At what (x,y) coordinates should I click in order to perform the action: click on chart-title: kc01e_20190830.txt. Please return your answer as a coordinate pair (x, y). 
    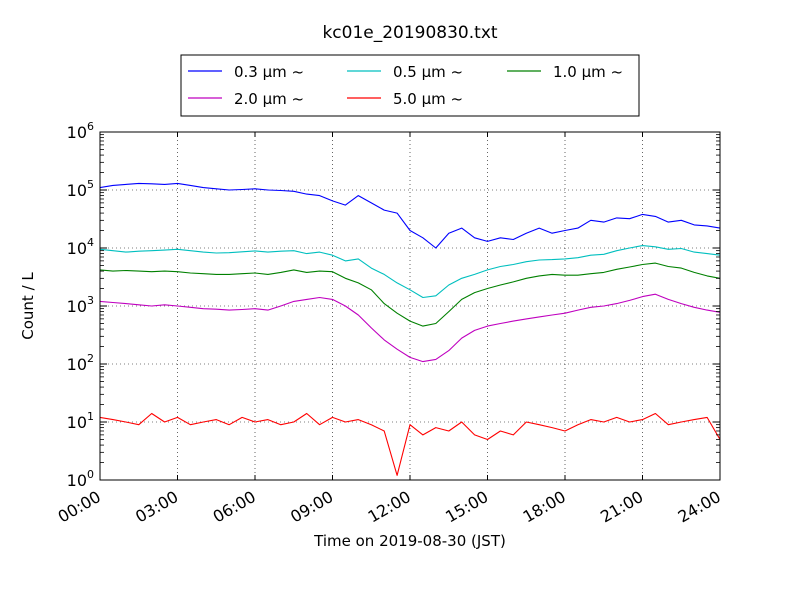
    Looking at the image, I should click on (409, 33).